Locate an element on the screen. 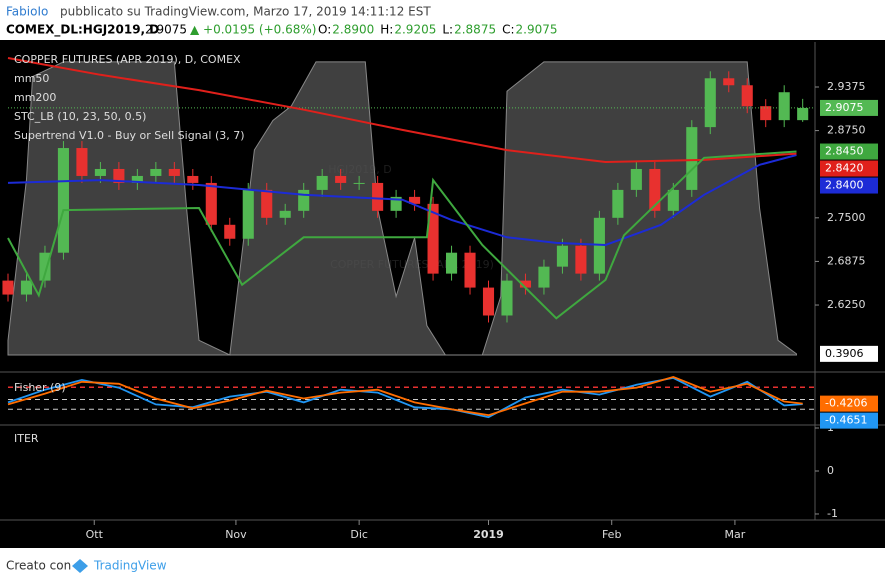 Image resolution: width=885 pixels, height=584 pixels. footer-text: Creato con is located at coordinates (38, 566).